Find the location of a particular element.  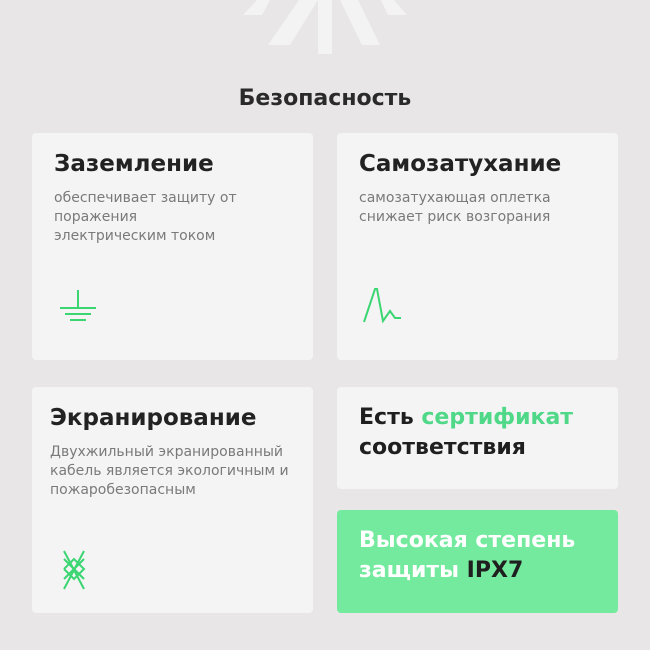

card-certificate: Есть сертификат соответствия is located at coordinates (477, 438).